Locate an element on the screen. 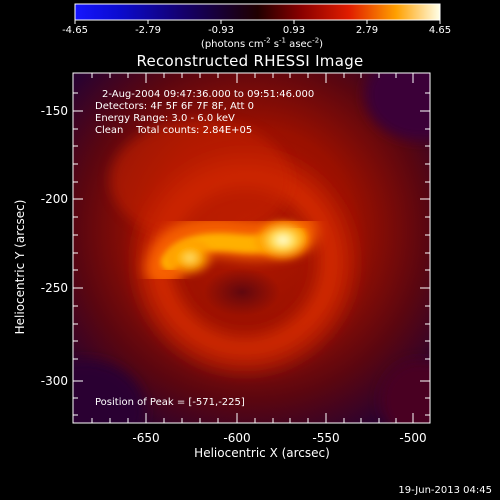  colorbar-tick-label: 0.93 is located at coordinates (294, 30).